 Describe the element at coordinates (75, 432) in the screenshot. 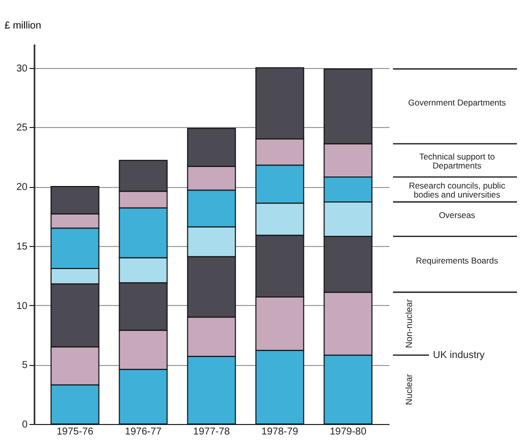

I see `x-tick-label: 1975-76` at that location.